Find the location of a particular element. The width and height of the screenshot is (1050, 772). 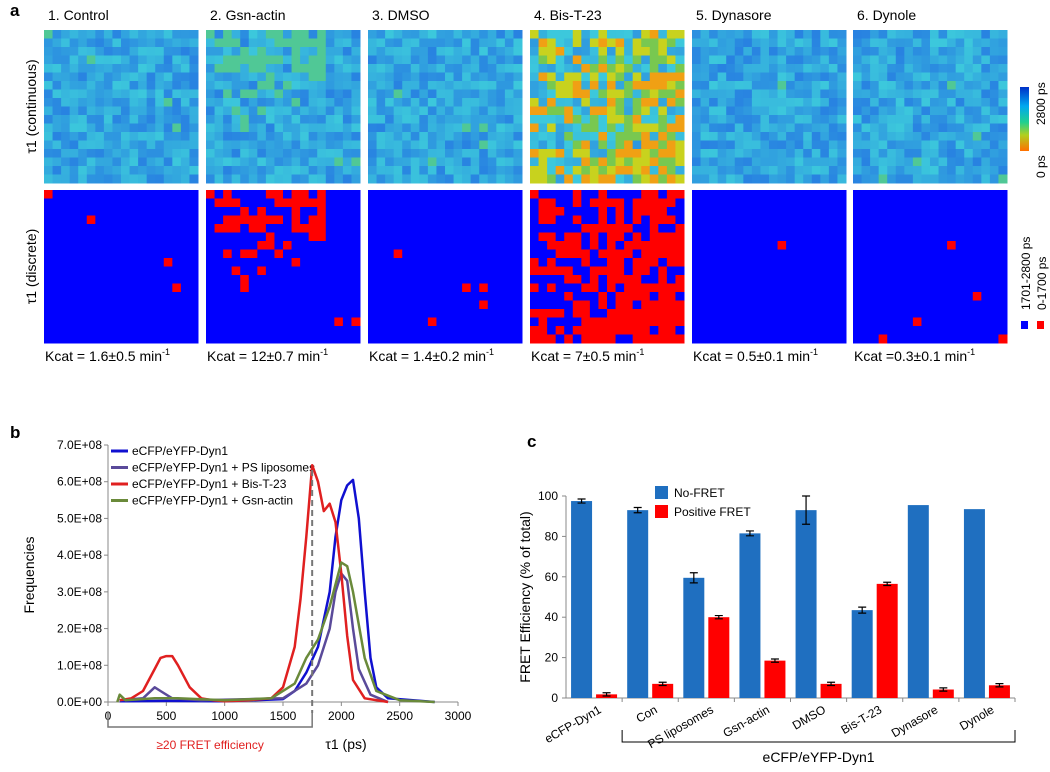

legend-label: Positive FRET is located at coordinates (712, 512).